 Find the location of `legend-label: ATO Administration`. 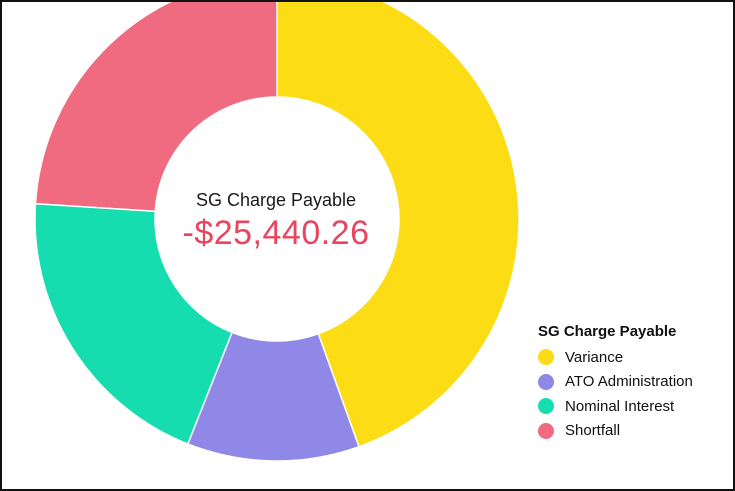

legend-label: ATO Administration is located at coordinates (629, 382).